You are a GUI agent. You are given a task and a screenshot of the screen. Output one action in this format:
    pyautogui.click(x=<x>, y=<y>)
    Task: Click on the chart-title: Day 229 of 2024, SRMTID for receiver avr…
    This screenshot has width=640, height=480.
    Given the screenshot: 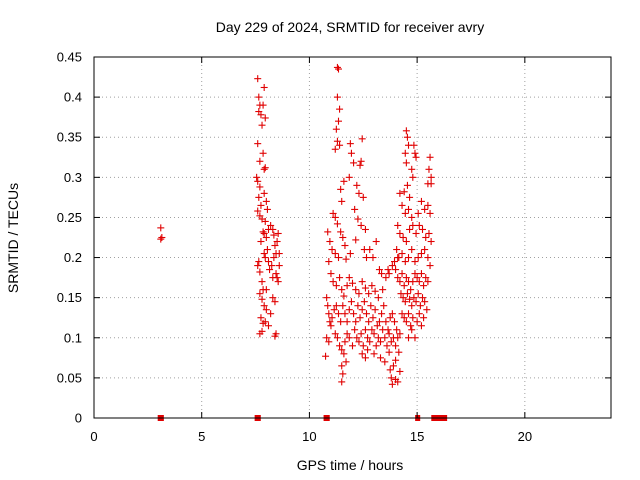 What is the action you would take?
    pyautogui.click(x=350, y=27)
    